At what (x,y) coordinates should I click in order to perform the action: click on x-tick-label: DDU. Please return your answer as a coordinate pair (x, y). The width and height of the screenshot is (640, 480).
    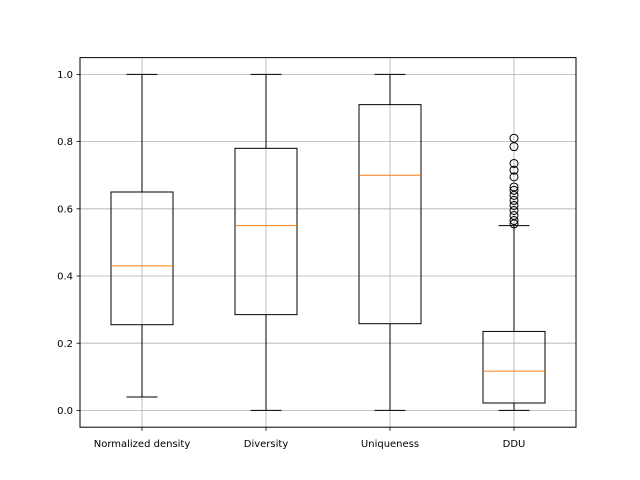
    Looking at the image, I should click on (514, 444).